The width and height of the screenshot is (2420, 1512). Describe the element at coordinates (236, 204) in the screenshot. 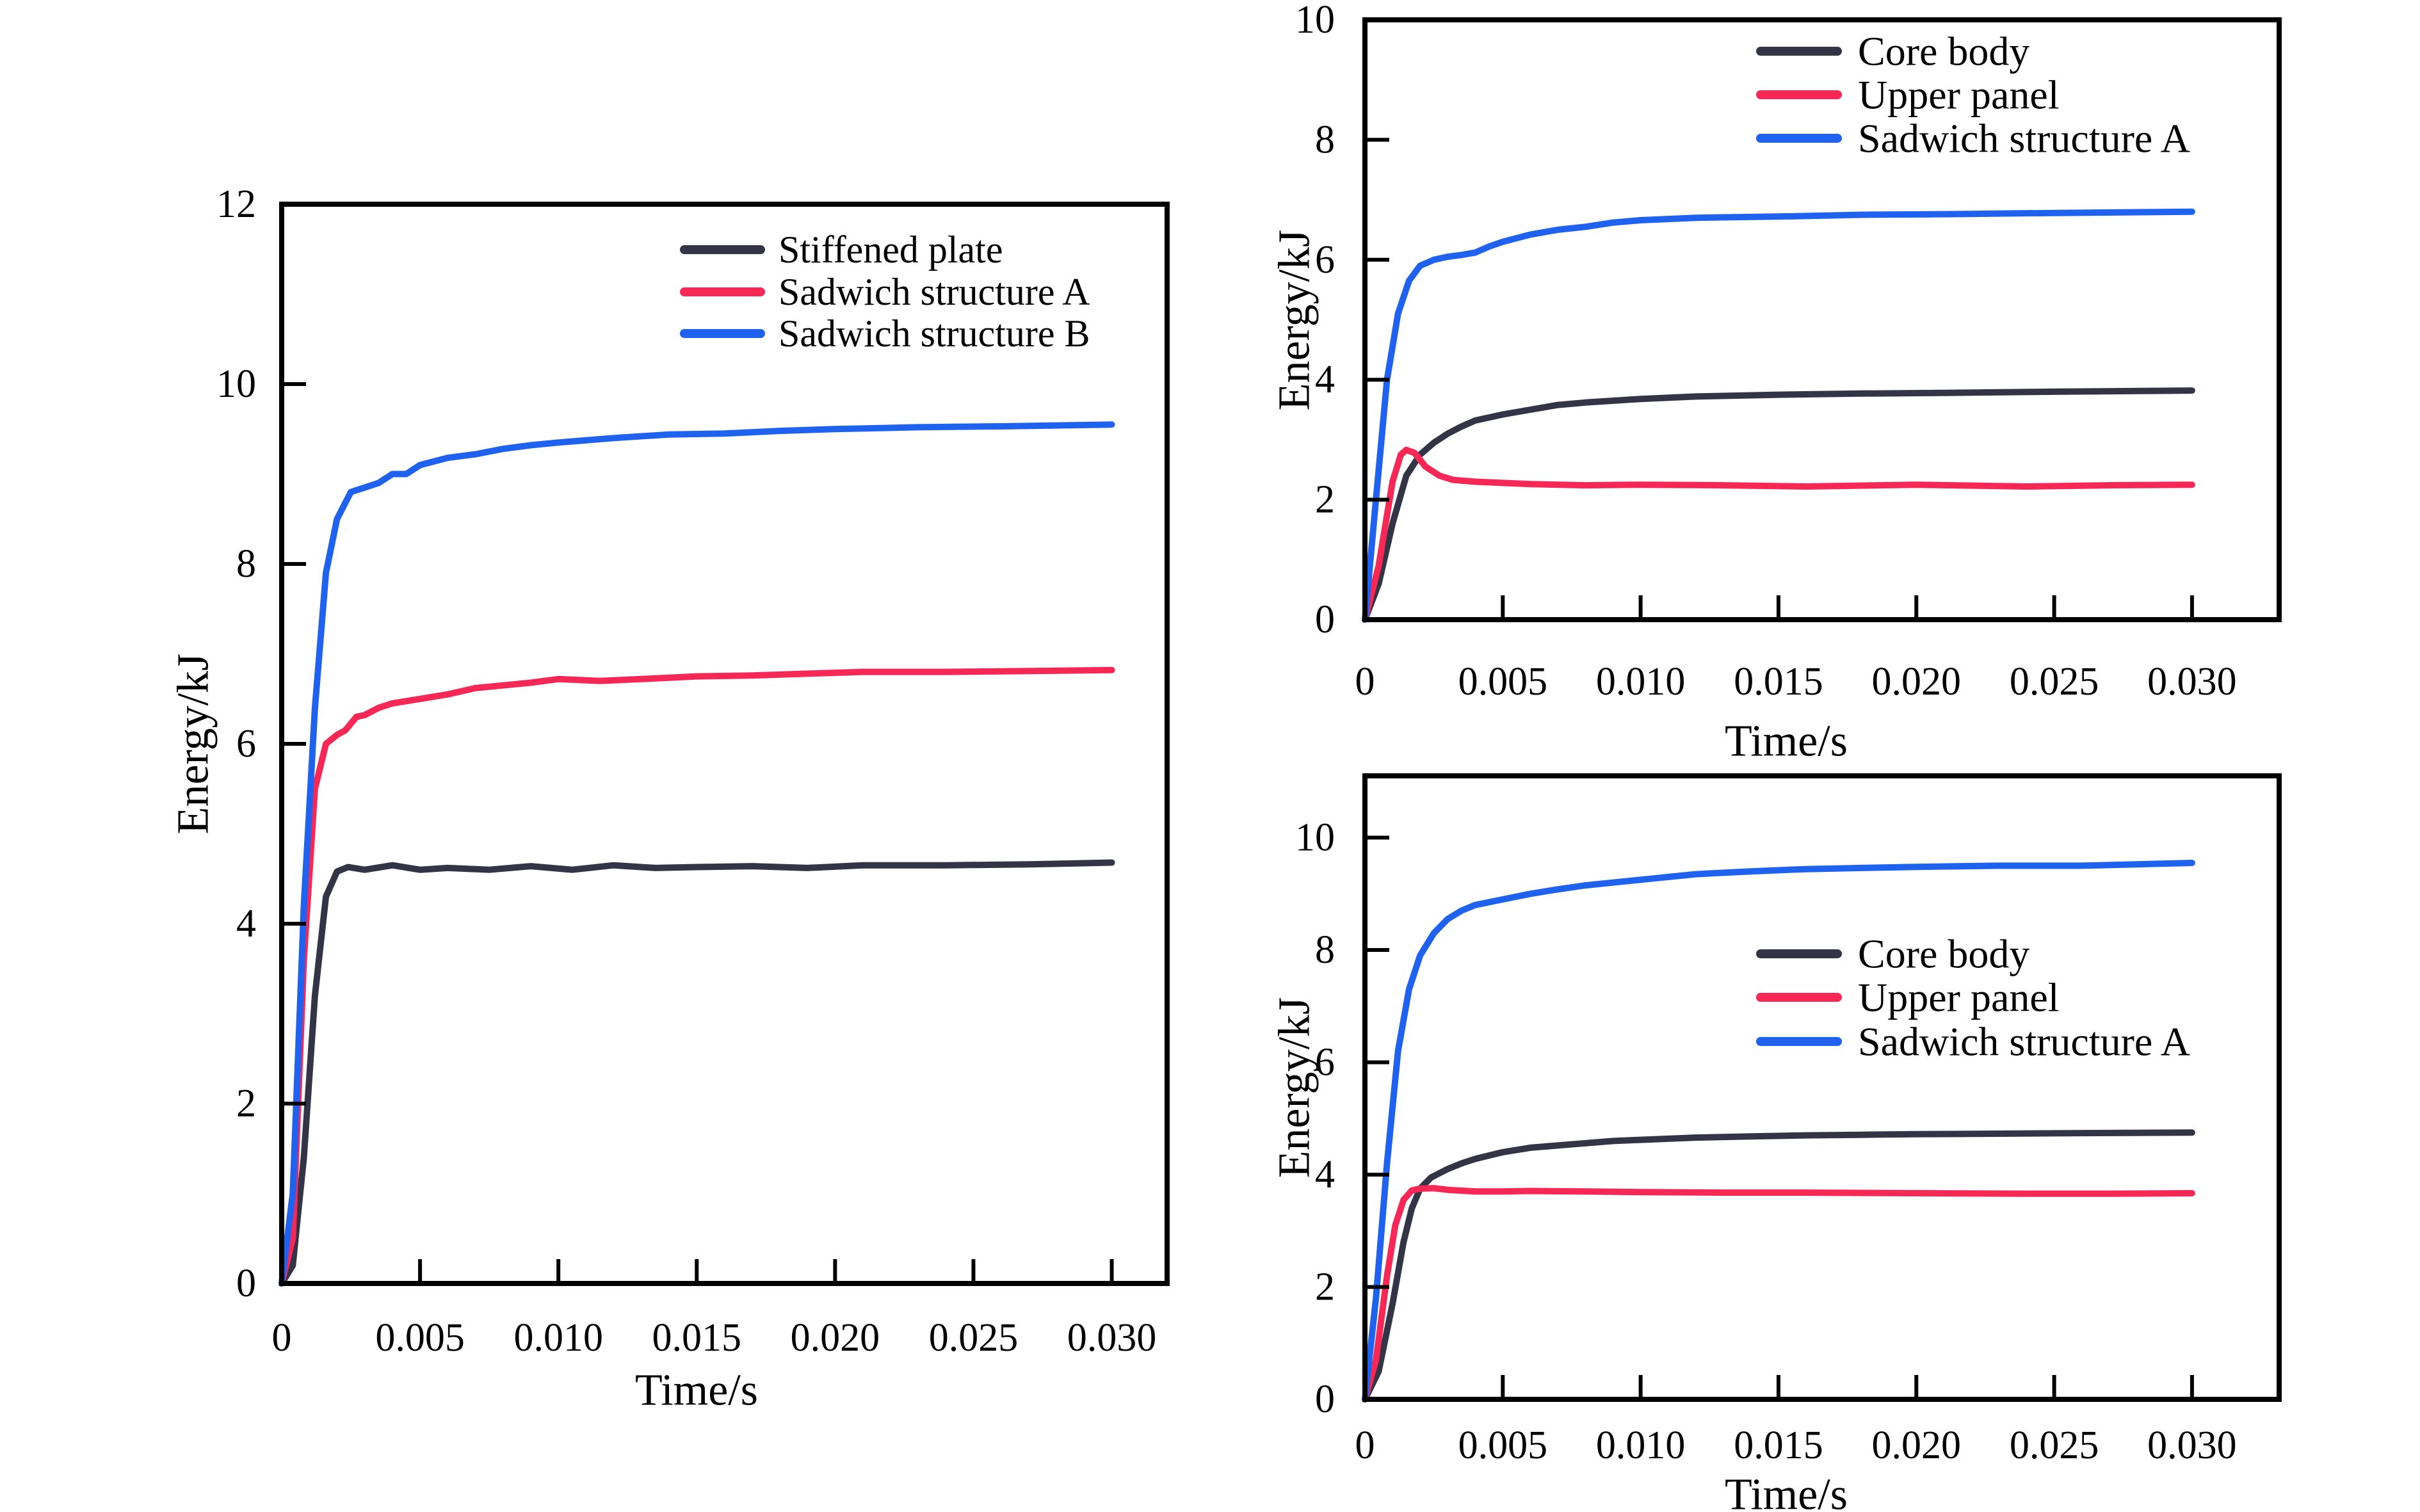

I see `y-tick-label: 12` at that location.